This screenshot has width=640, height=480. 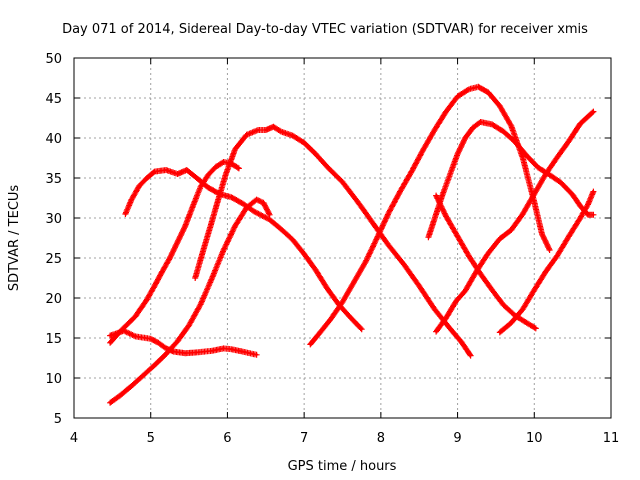 What do you see at coordinates (342, 466) in the screenshot?
I see `x-axis-label: GPS time / hours` at bounding box center [342, 466].